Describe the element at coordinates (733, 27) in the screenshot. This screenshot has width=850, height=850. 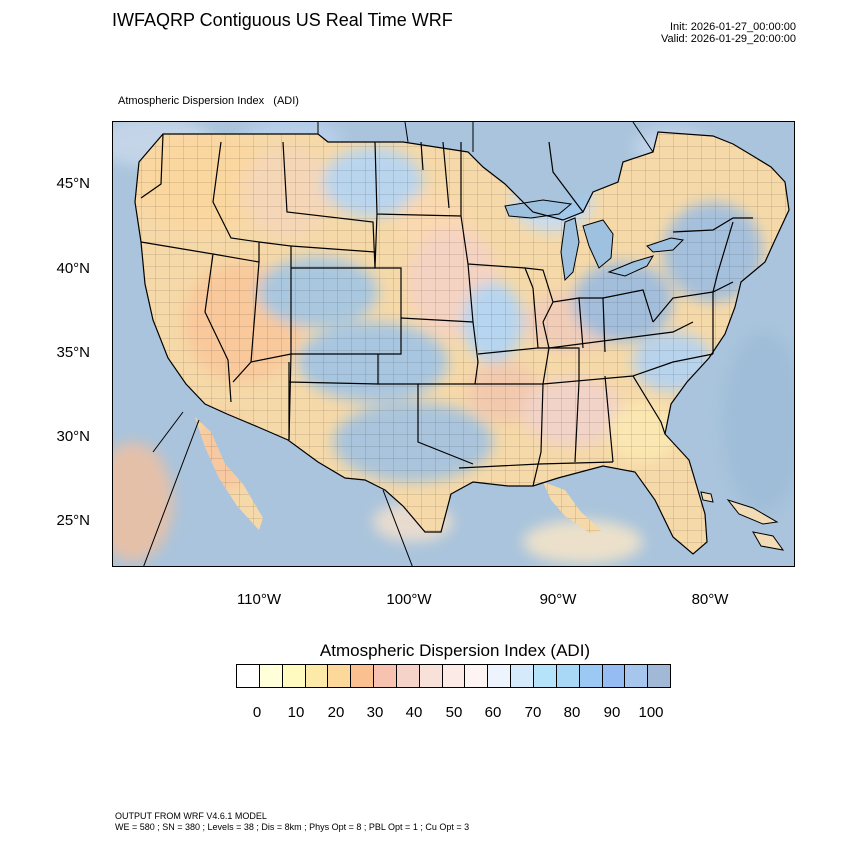
I see `init-time: Init: 2026-01-27_00:00:00` at that location.